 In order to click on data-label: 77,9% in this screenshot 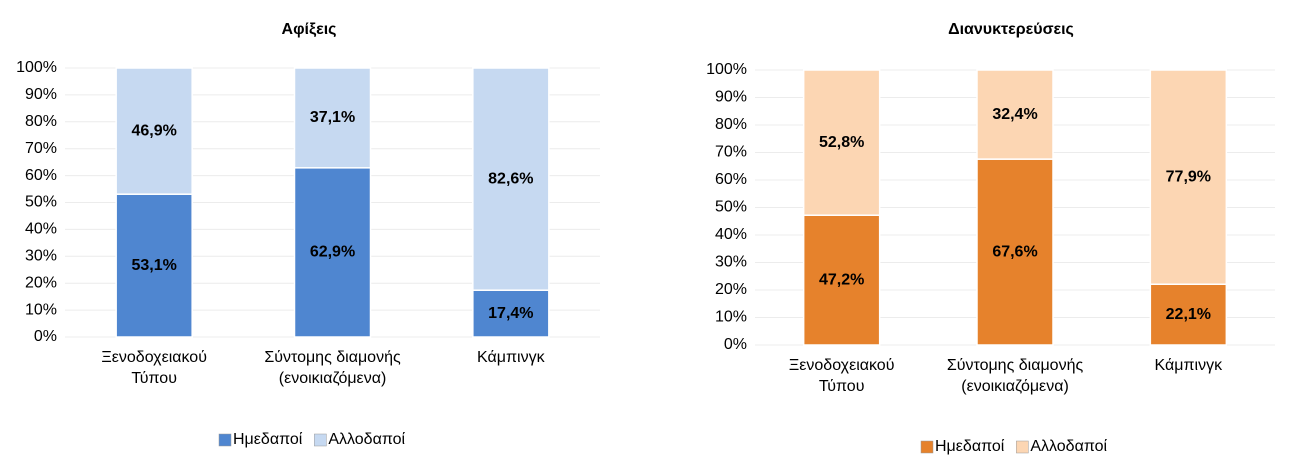, I will do `click(1188, 176)`.